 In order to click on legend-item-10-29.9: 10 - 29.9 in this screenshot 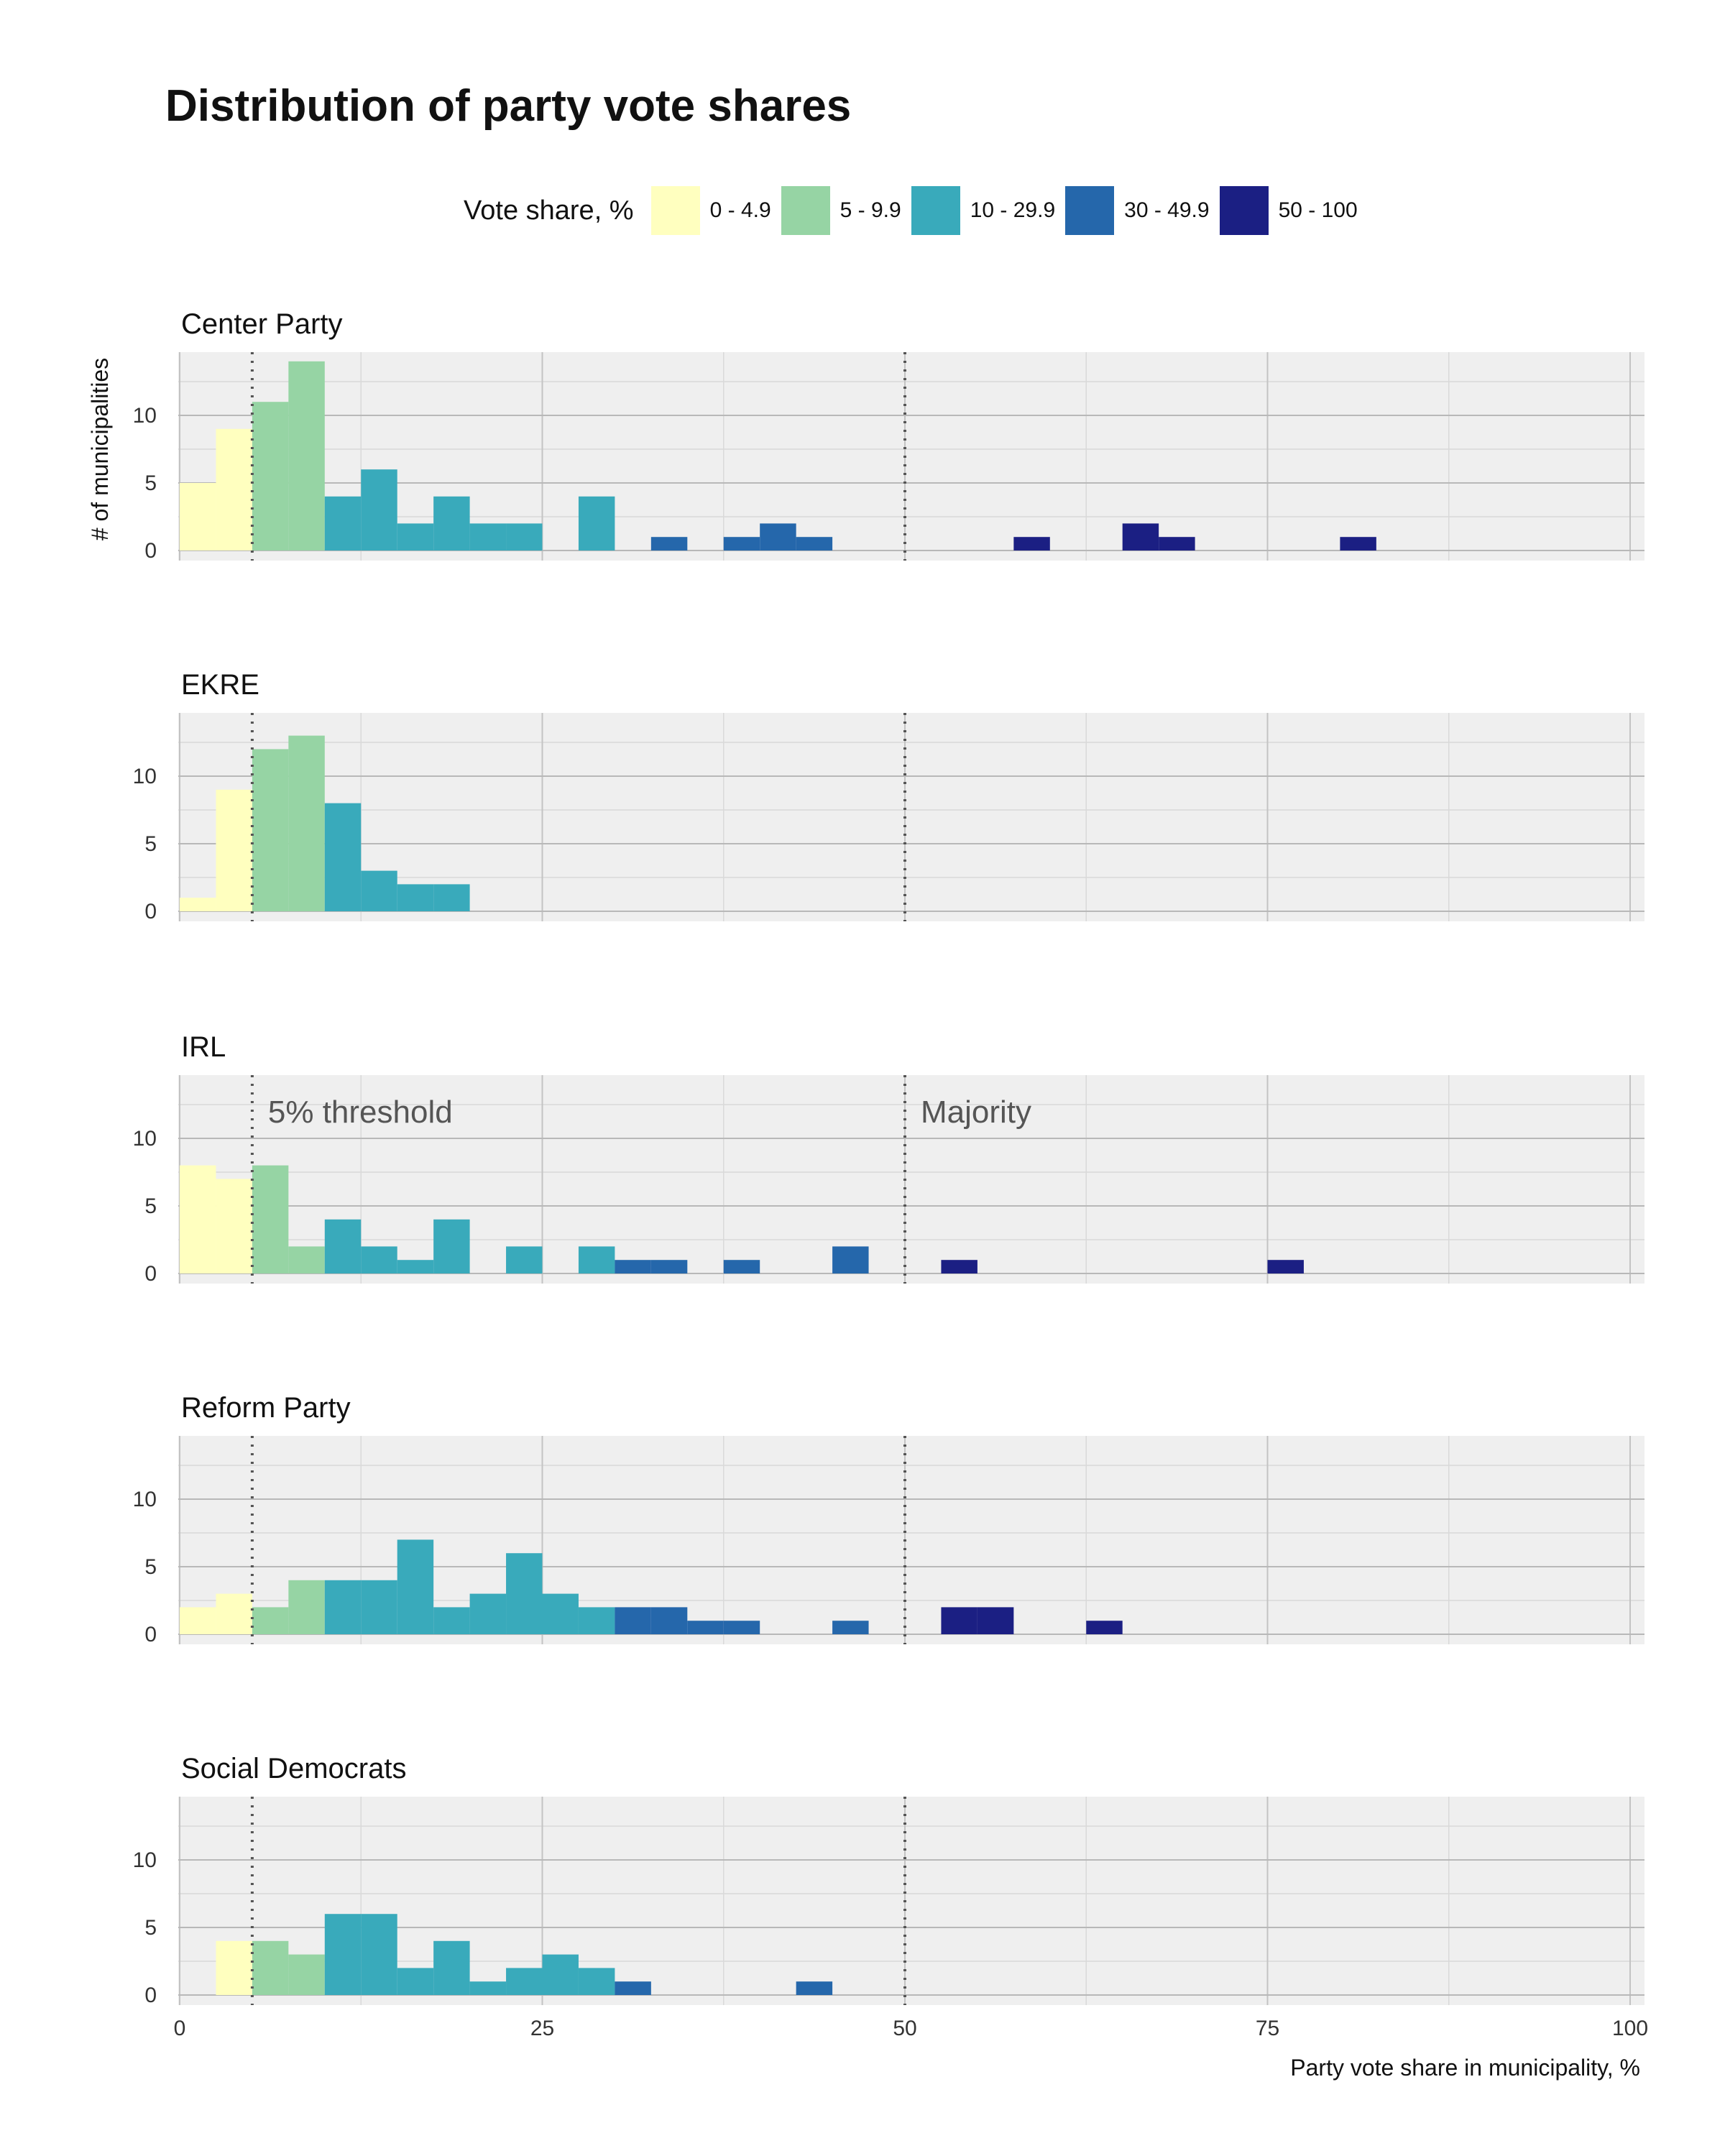, I will do `click(983, 210)`.